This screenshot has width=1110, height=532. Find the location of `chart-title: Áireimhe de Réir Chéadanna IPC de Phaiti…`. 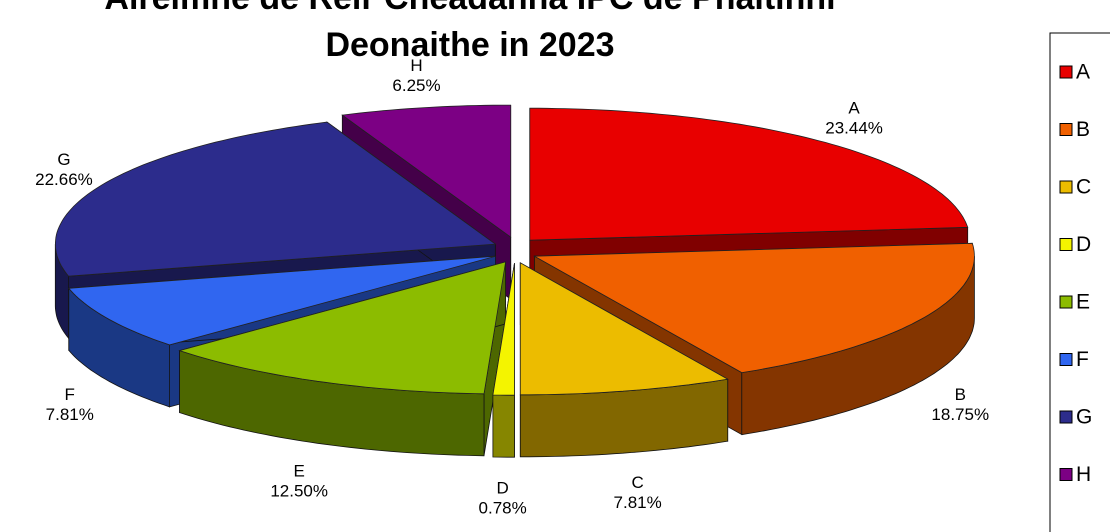

chart-title: Áireimhe de Réir Chéadanna IPC de Phaiti… is located at coordinates (470, 8).